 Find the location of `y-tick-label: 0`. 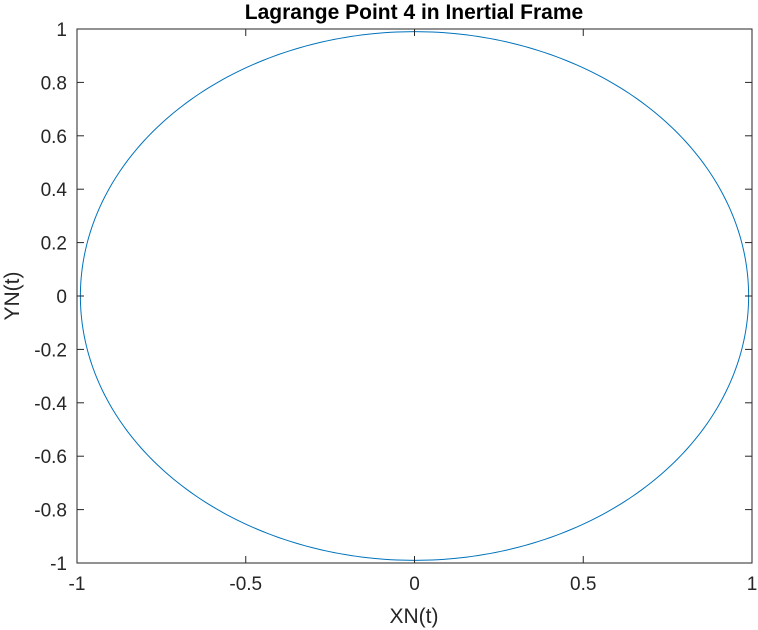

y-tick-label: 0 is located at coordinates (61, 297).